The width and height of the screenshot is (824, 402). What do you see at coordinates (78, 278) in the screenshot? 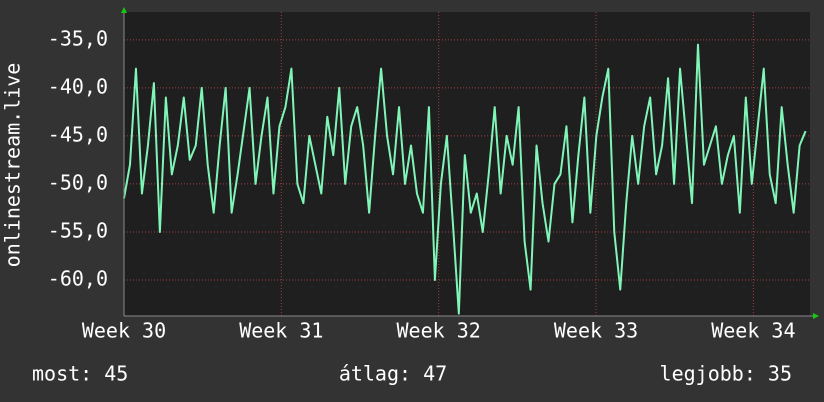
I see `y-tick-label: -60,0` at bounding box center [78, 278].